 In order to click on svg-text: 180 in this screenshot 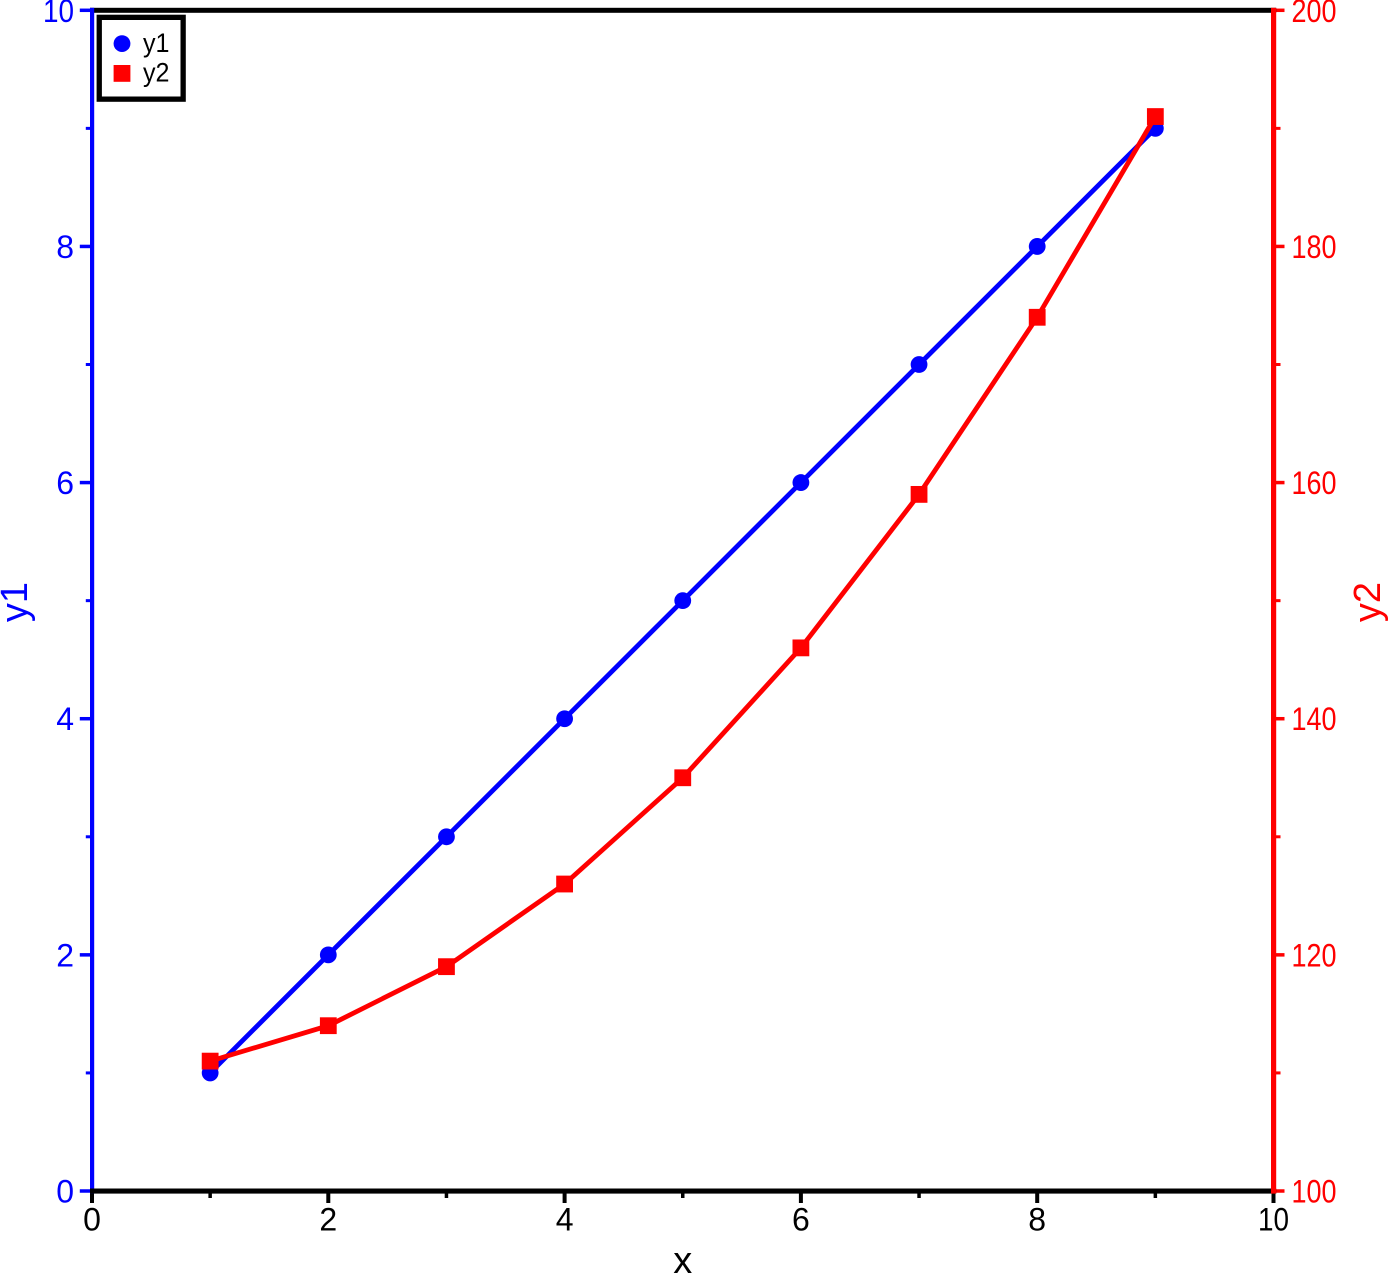, I will do `click(1314, 247)`.